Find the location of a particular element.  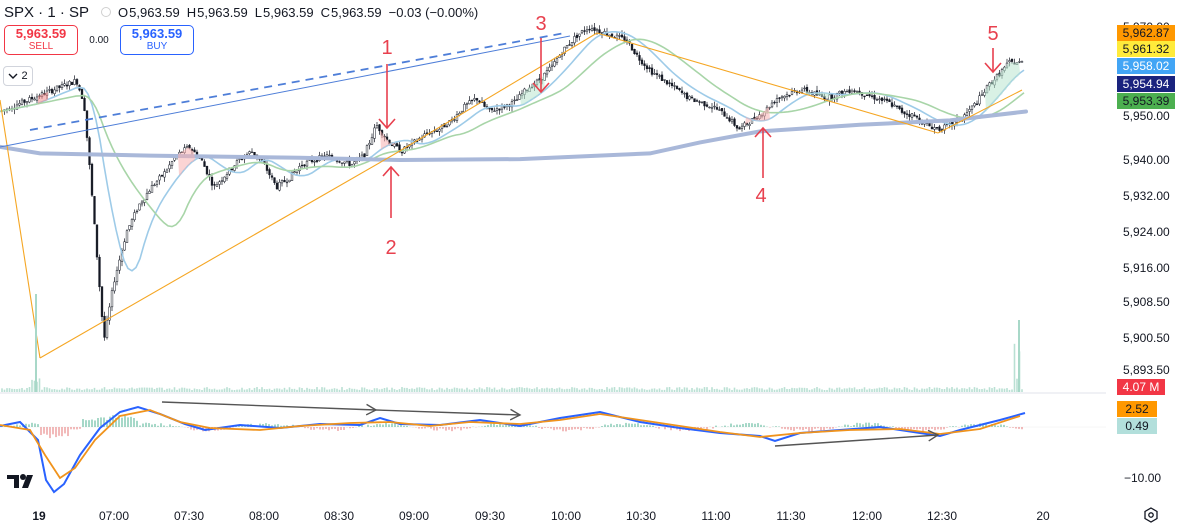

buy-button: 5,963.59 BUY is located at coordinates (157, 40).